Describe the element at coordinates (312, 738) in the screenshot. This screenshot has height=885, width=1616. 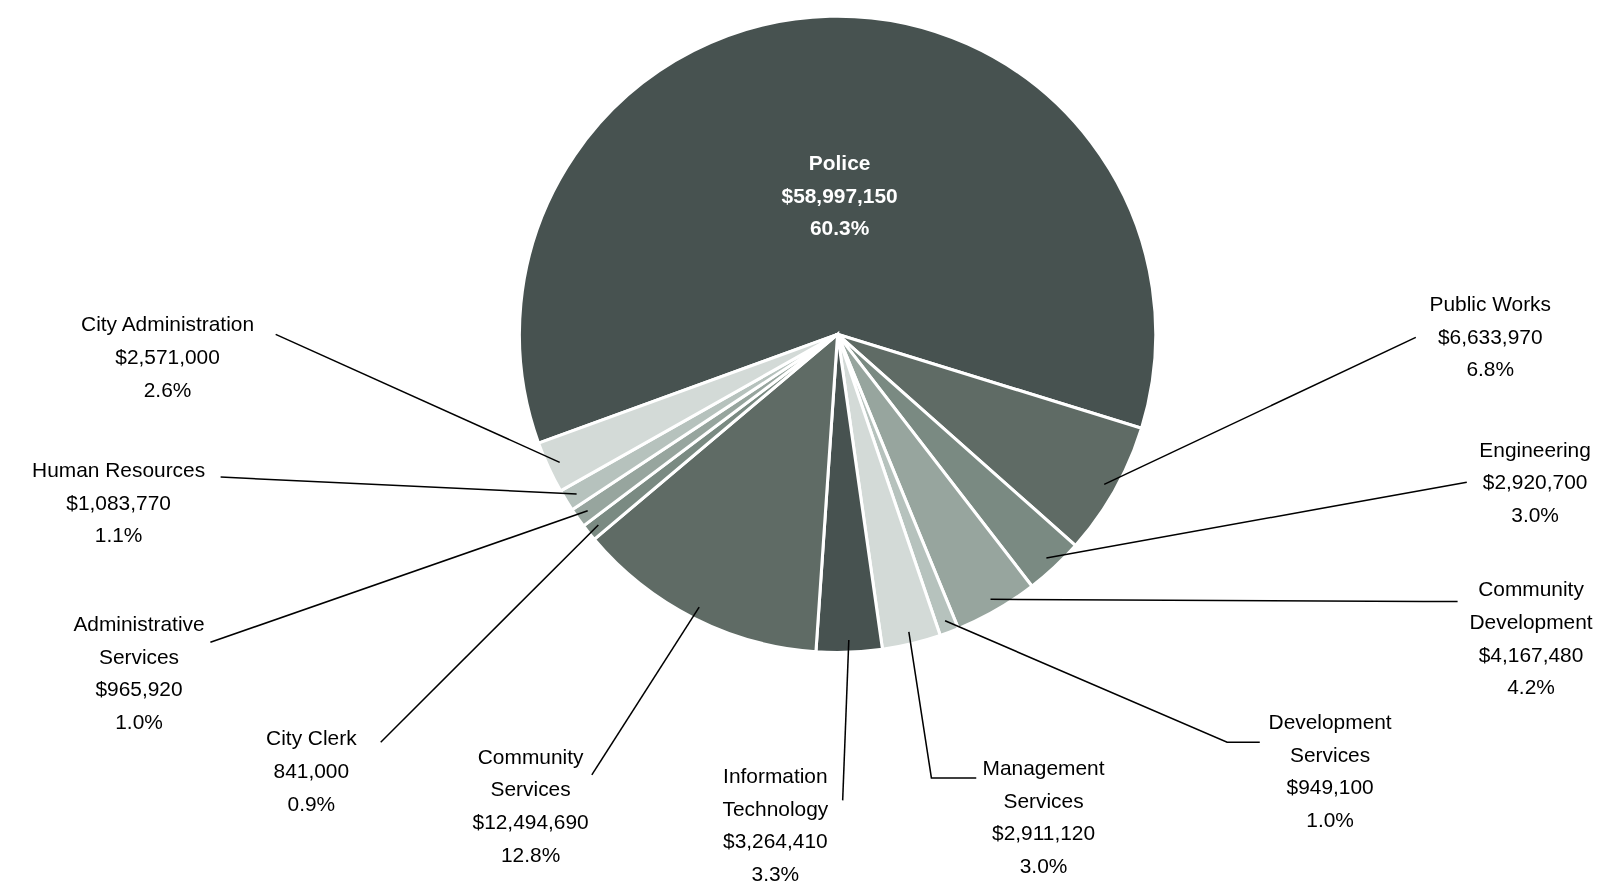
I see `slice-label: City Clerk` at that location.